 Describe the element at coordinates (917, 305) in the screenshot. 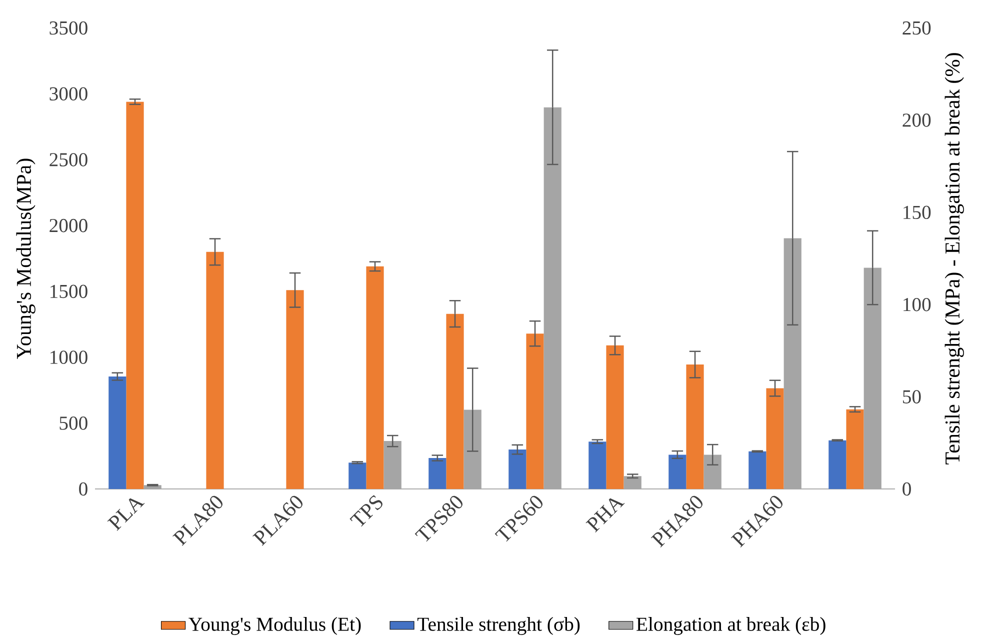

I see `y2-tick-label: 100` at that location.